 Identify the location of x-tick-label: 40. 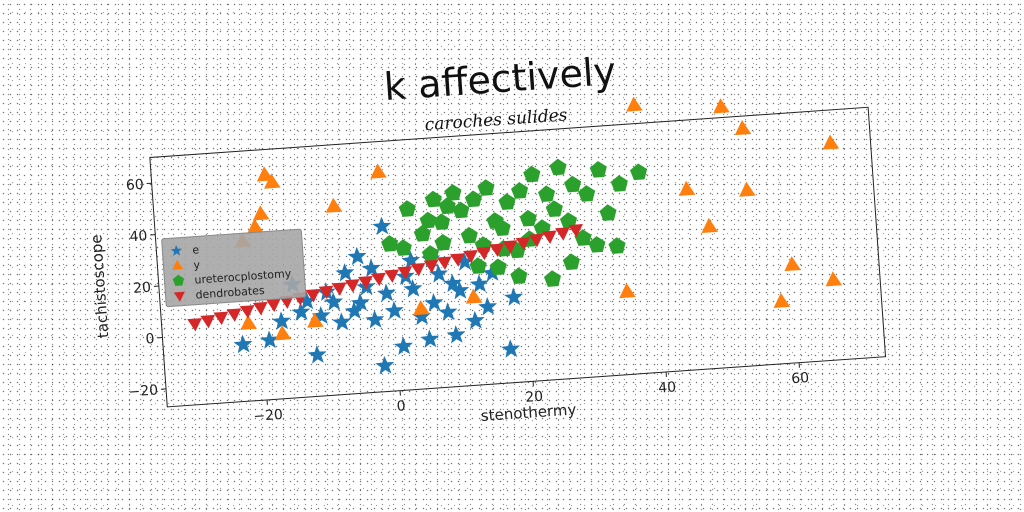
(667, 387).